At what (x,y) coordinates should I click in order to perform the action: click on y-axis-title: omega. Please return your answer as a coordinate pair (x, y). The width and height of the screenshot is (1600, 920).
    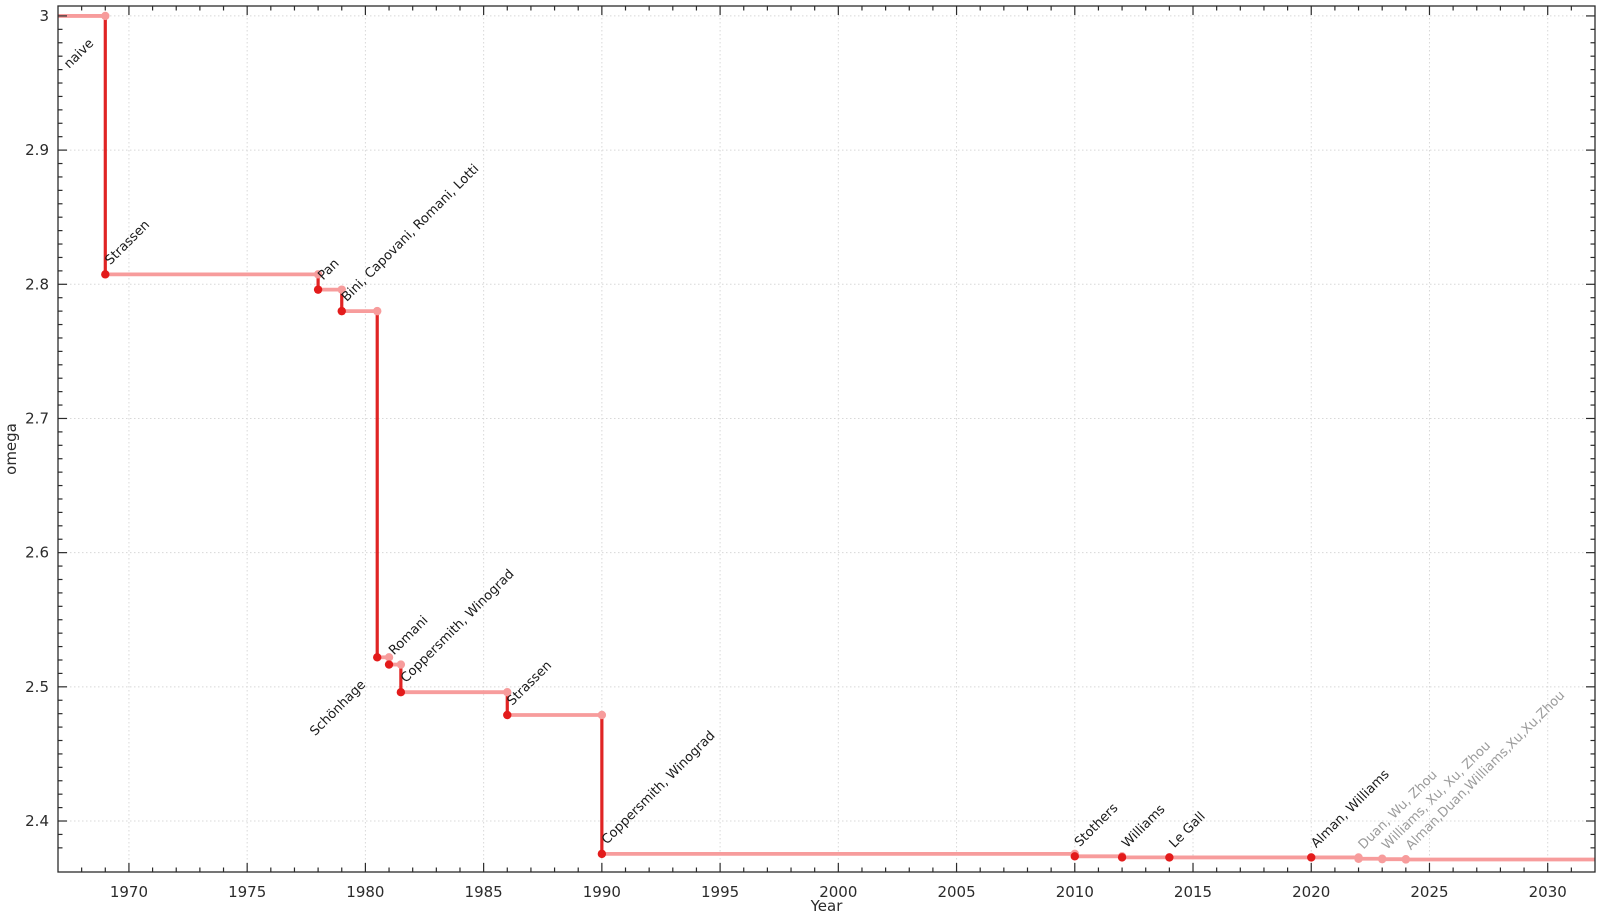
    Looking at the image, I should click on (11, 449).